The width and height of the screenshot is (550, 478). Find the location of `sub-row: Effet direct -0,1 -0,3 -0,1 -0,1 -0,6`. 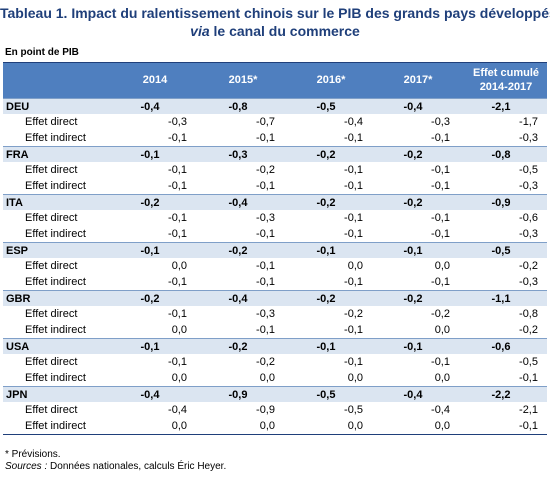

sub-row: Effet direct -0,1 -0,3 -0,1 -0,1 -0,6 is located at coordinates (275, 218).